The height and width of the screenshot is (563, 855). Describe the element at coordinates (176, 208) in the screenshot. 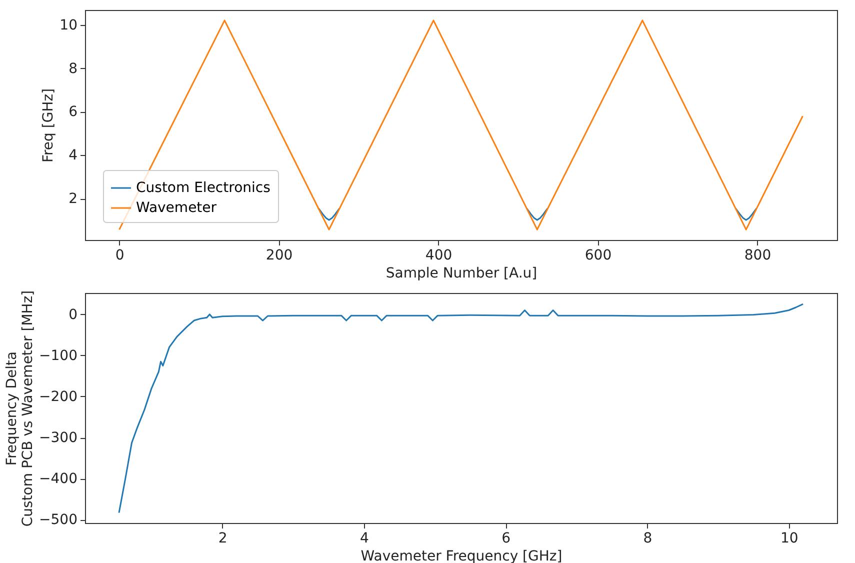

I see `legend-label: Wavemeter` at that location.